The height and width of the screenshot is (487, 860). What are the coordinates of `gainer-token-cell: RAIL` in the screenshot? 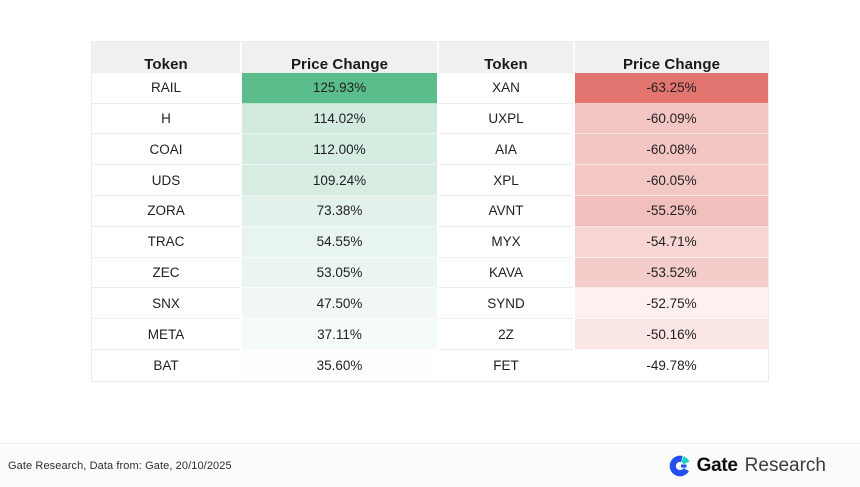 It's located at (166, 88).